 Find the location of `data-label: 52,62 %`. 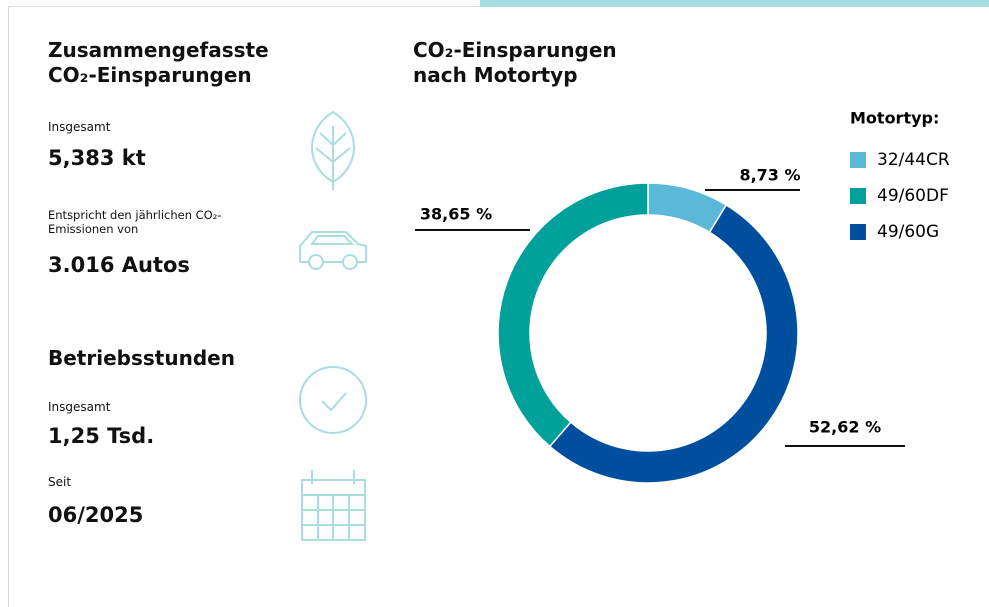

data-label: 52,62 % is located at coordinates (845, 427).